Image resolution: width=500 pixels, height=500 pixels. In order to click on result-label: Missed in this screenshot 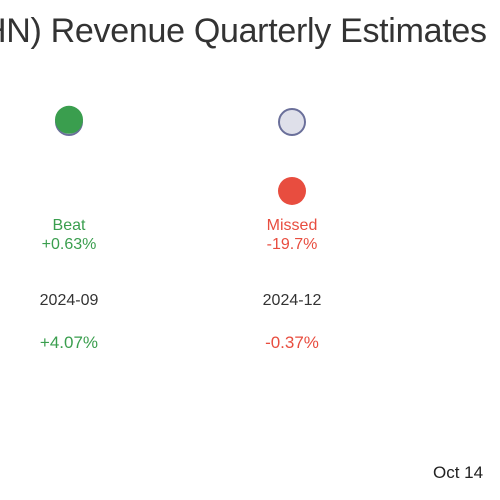, I will do `click(292, 225)`.